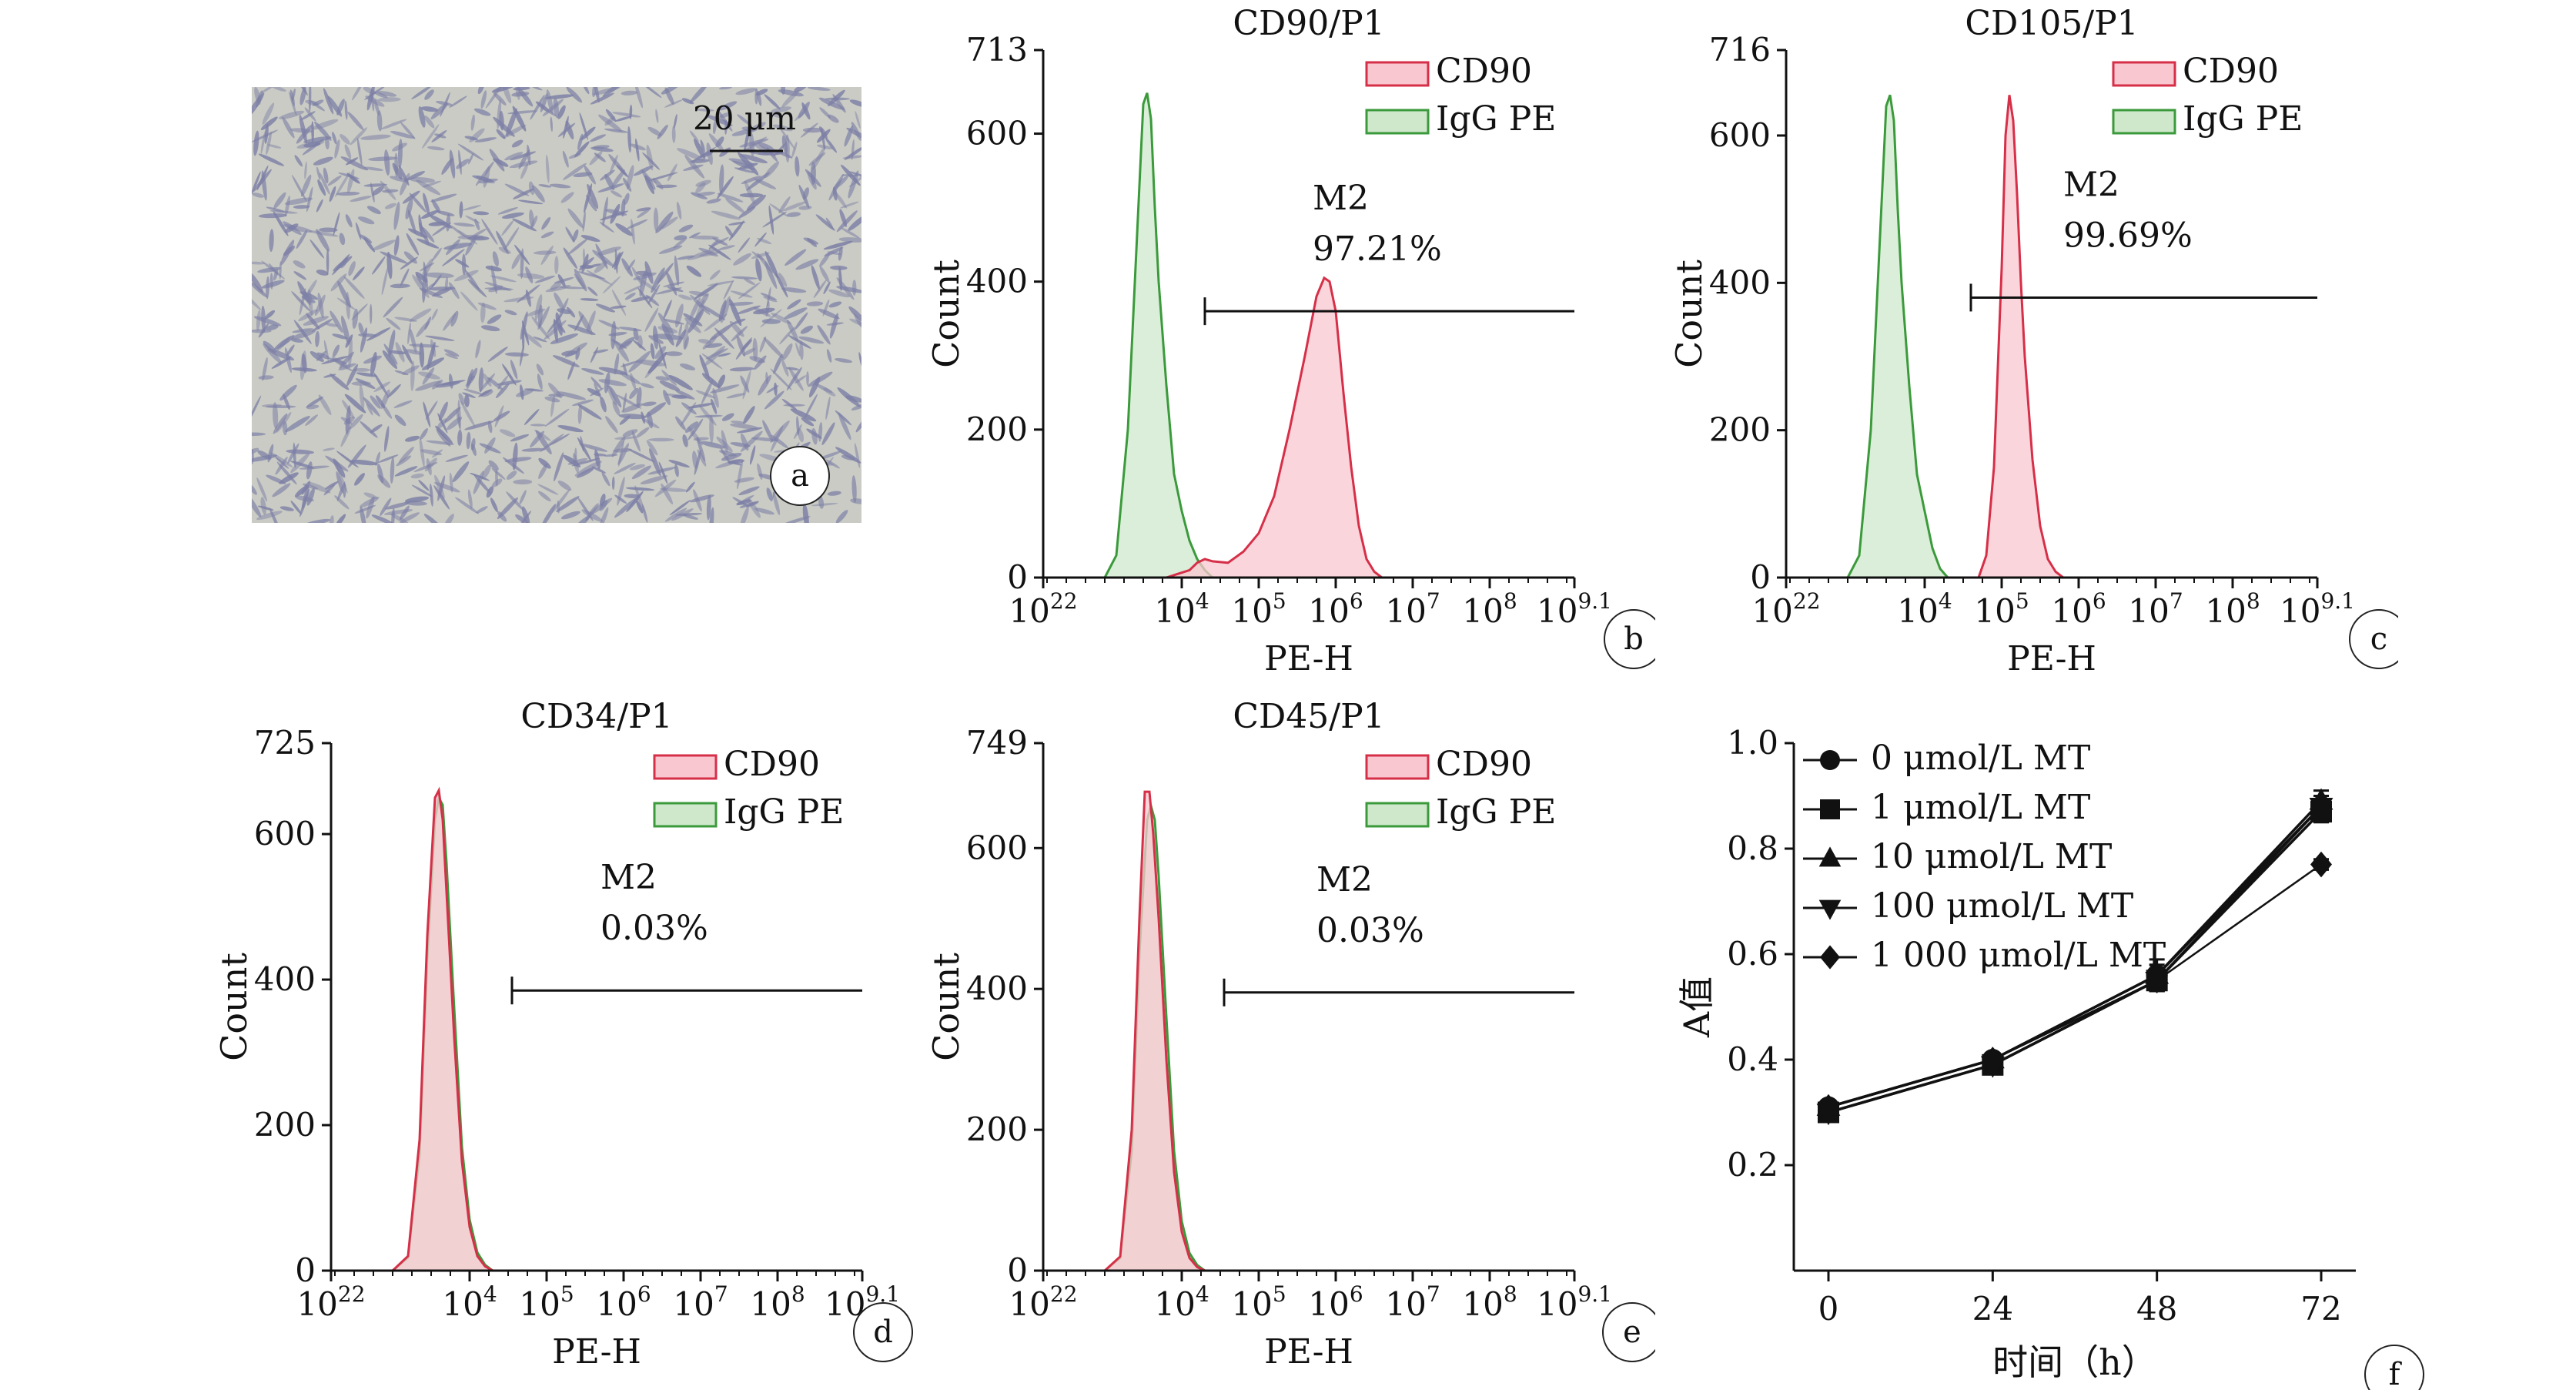 Image resolution: width=2576 pixels, height=1390 pixels. I want to click on x-tick-label: 10⁸, so click(1490, 609).